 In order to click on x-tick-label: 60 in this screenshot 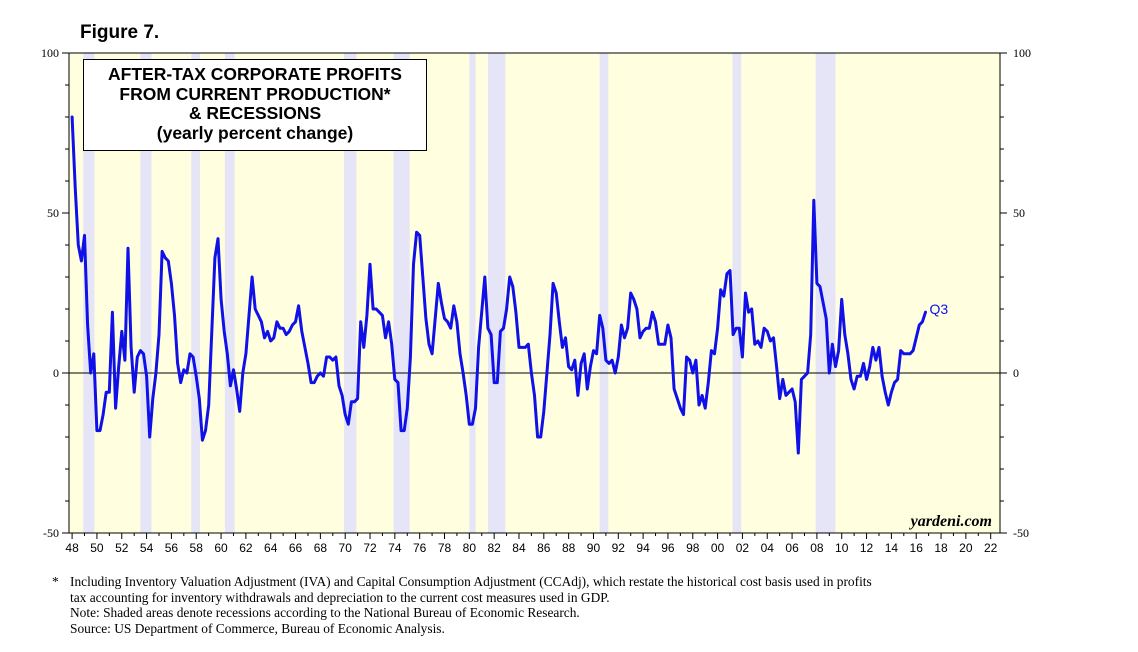, I will do `click(221, 548)`.